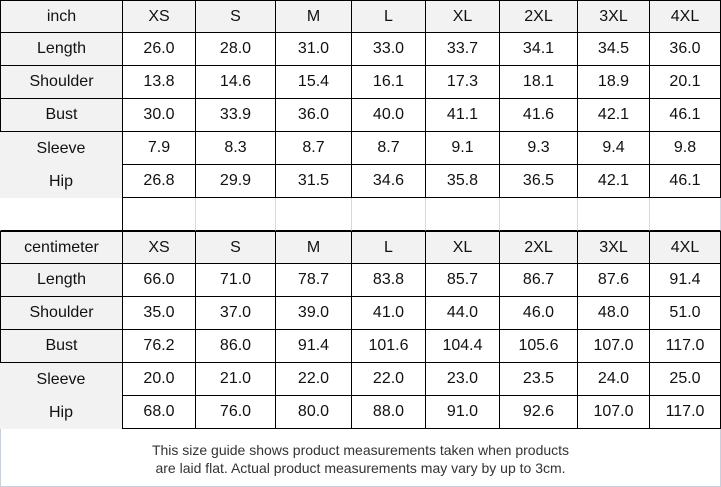 The height and width of the screenshot is (487, 721). I want to click on measurement-cell: 34.5, so click(614, 49).